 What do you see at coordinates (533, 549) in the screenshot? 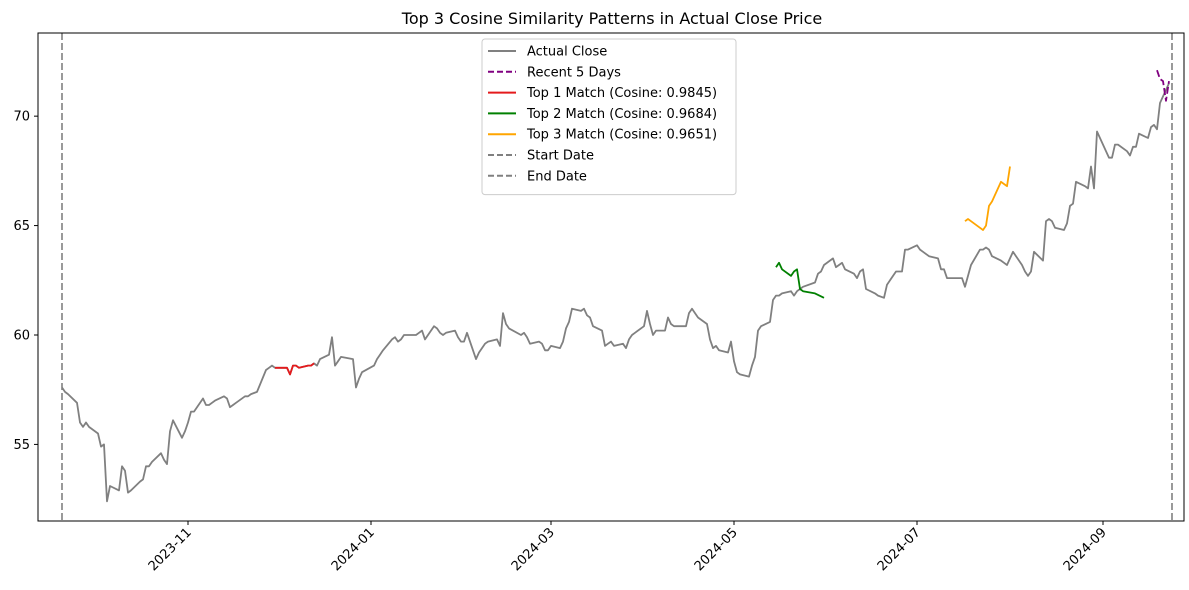
I see `x-tick-label: 2024-03` at bounding box center [533, 549].